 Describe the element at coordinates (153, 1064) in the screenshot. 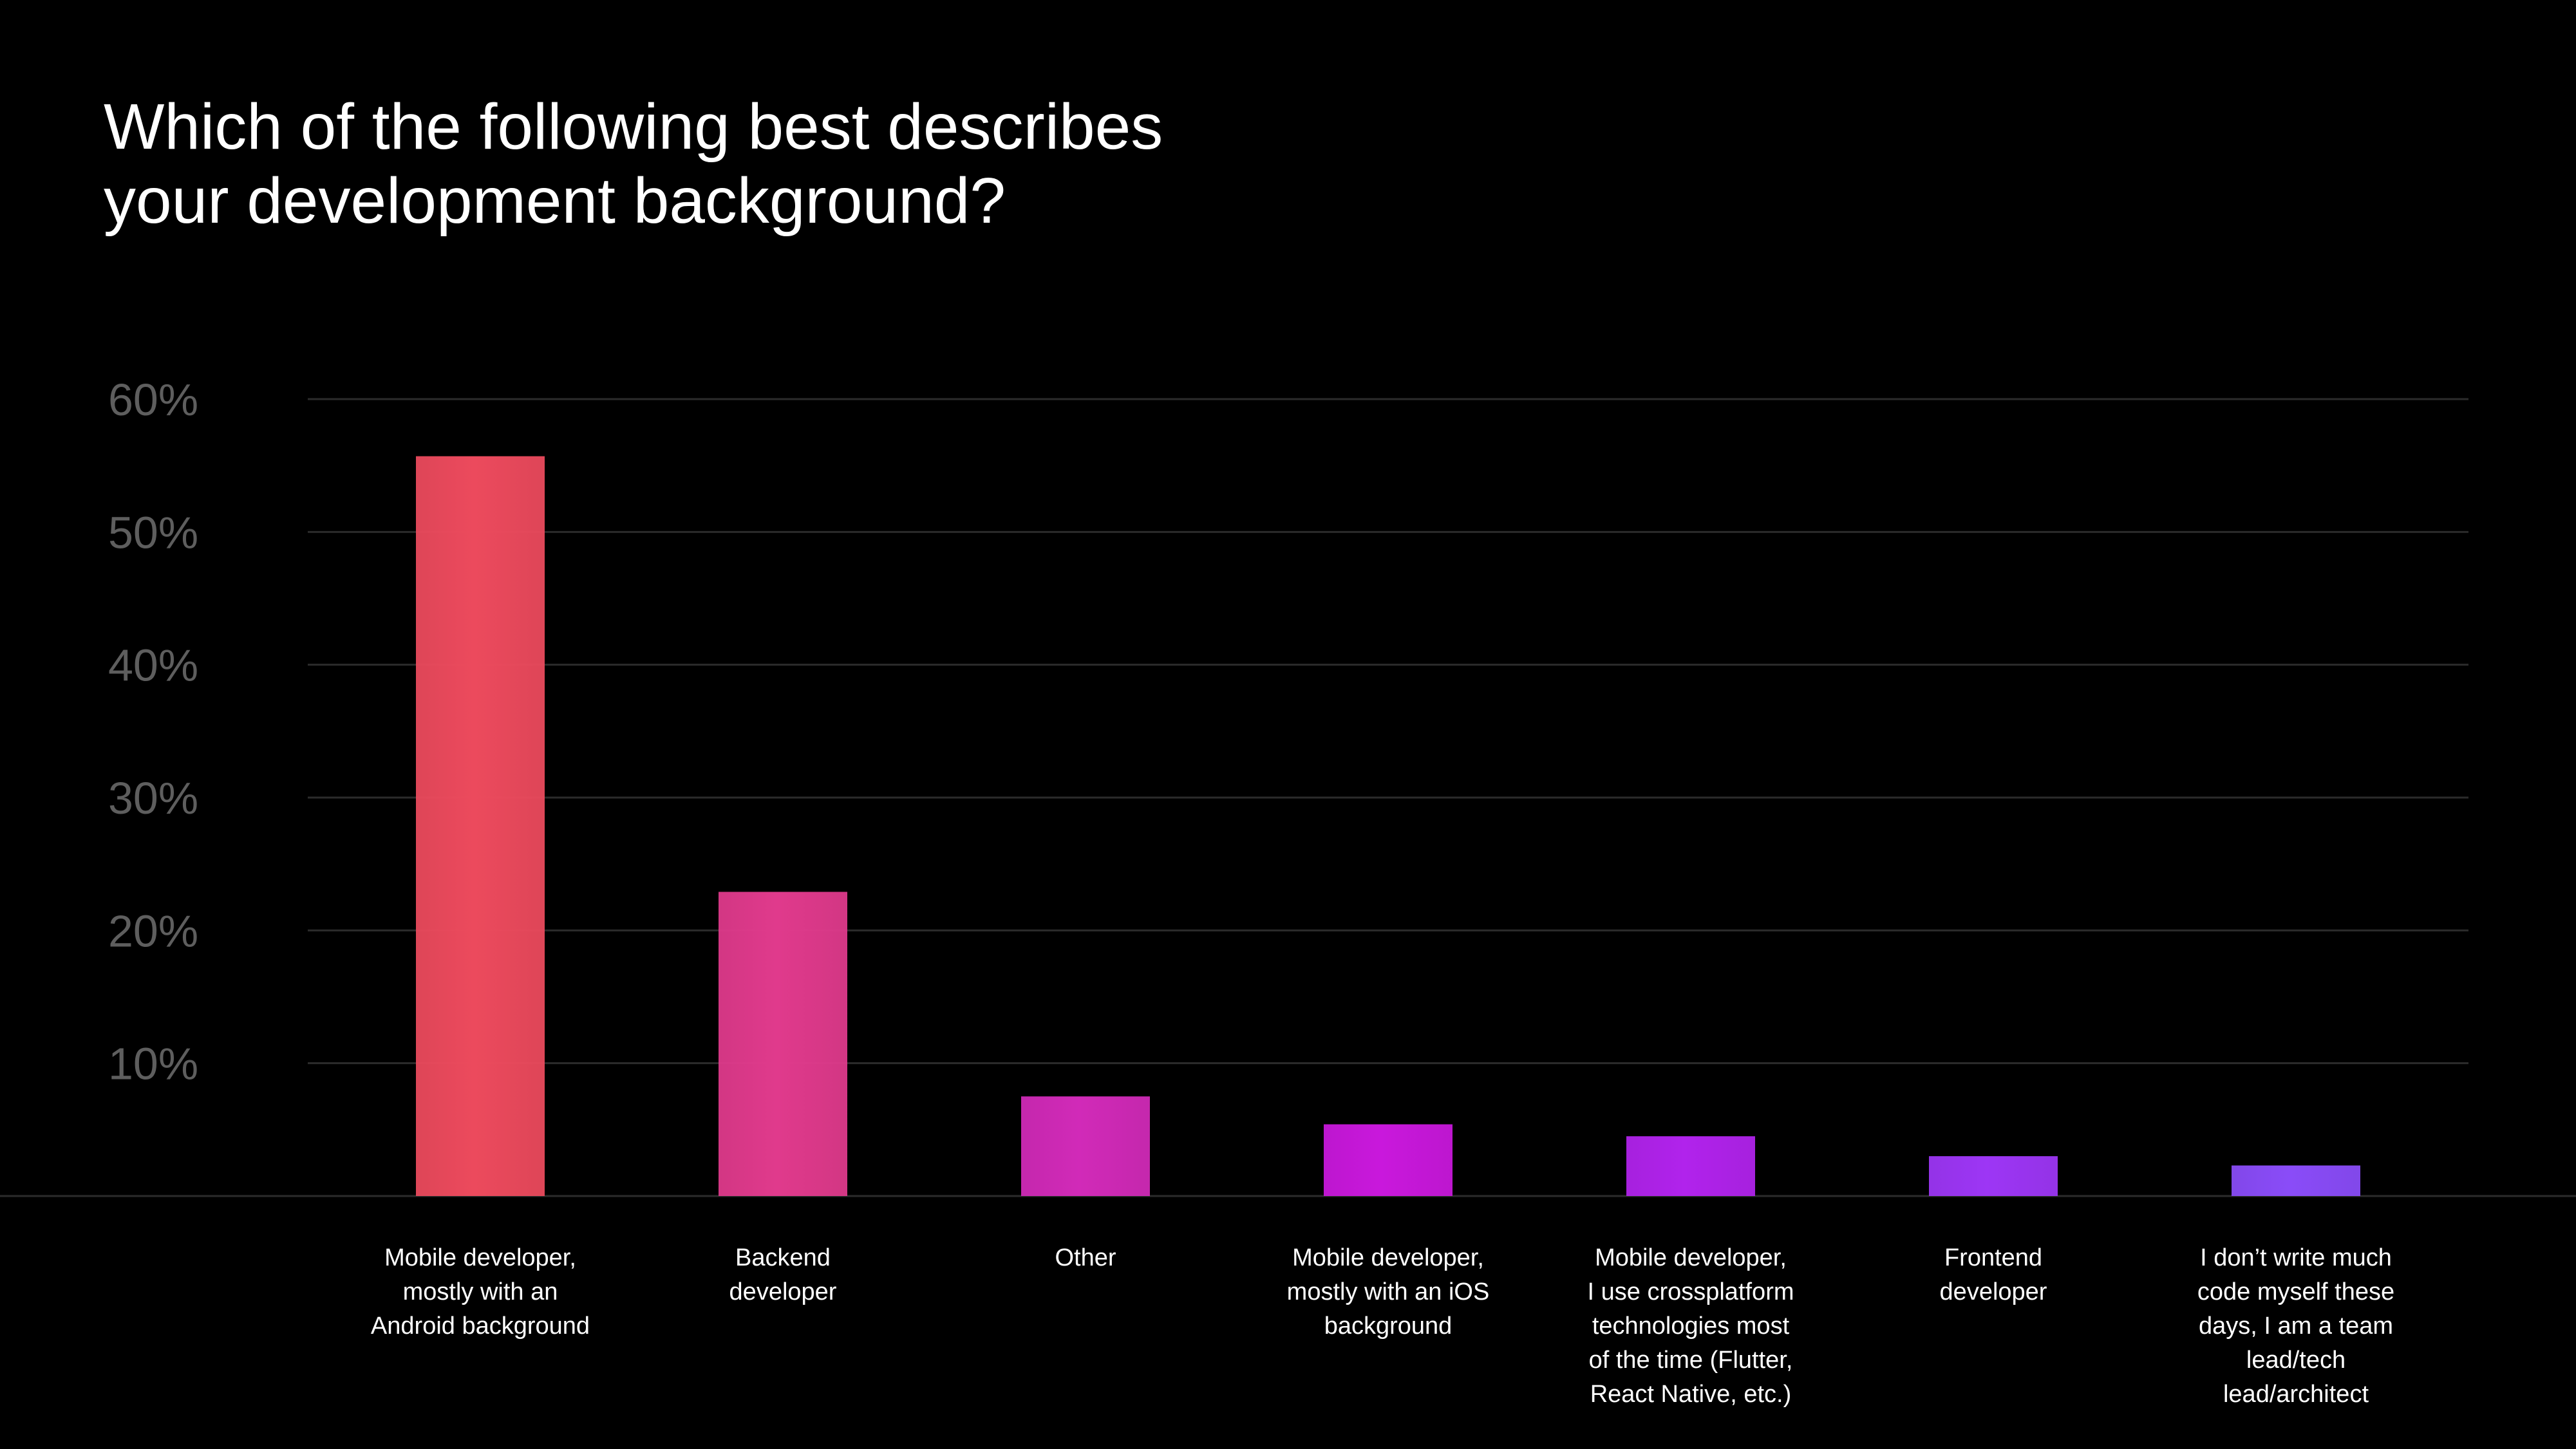

I see `y-tick-label: 10%` at that location.